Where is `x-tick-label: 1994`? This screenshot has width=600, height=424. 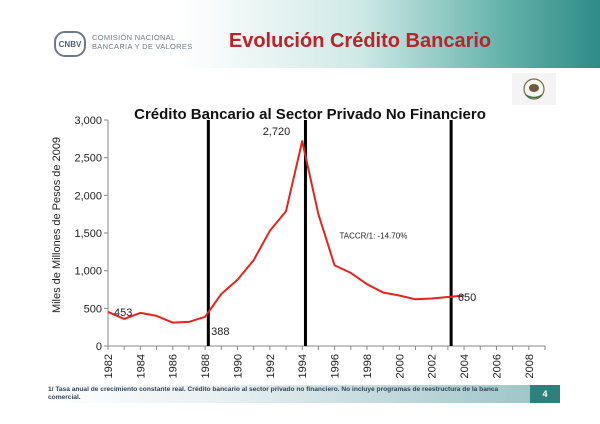 x-tick-label: 1994 is located at coordinates (303, 366).